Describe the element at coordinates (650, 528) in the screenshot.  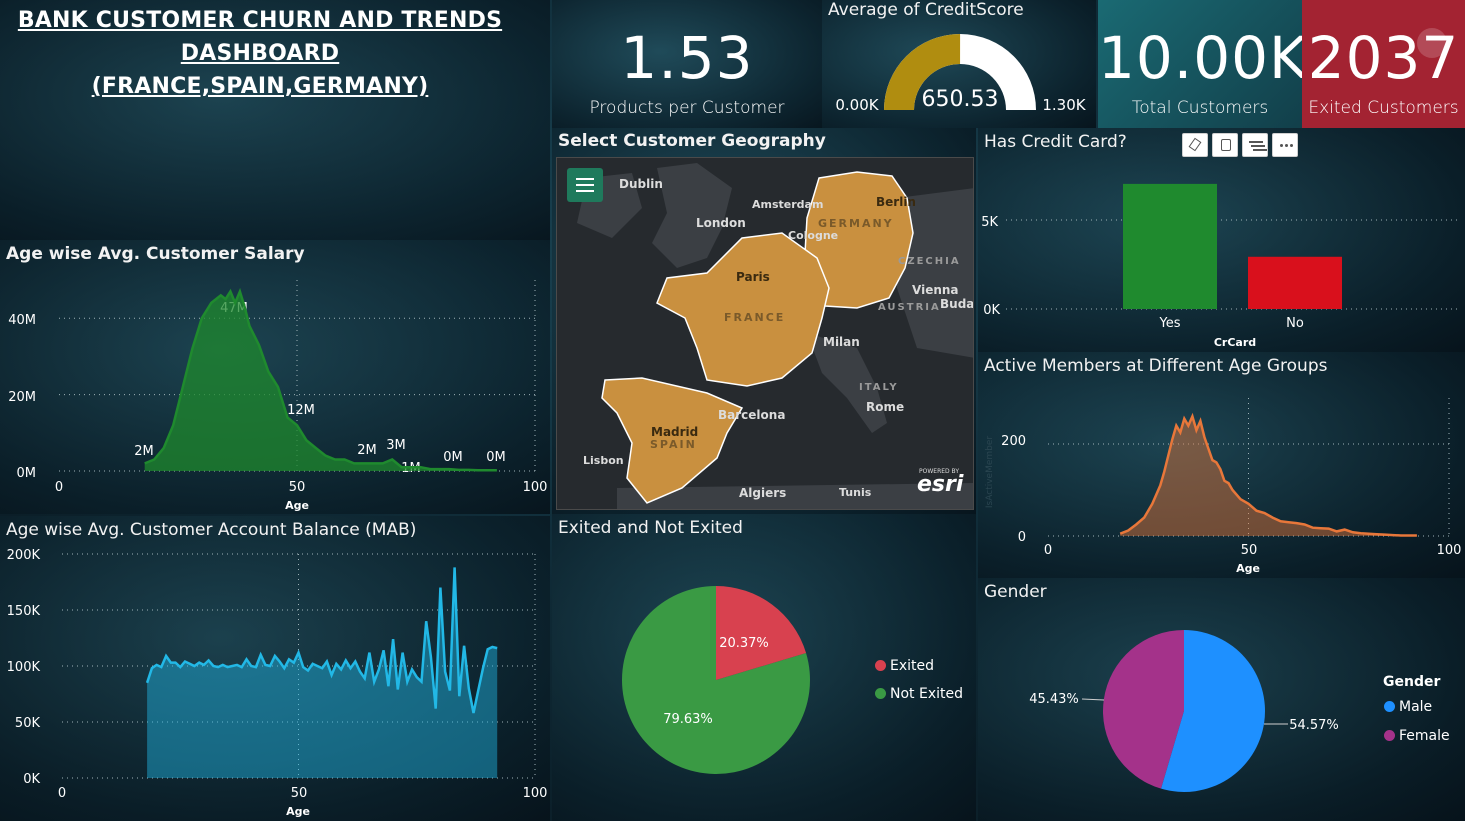
I see `exited-pie-title: Exited and Not Exited` at that location.